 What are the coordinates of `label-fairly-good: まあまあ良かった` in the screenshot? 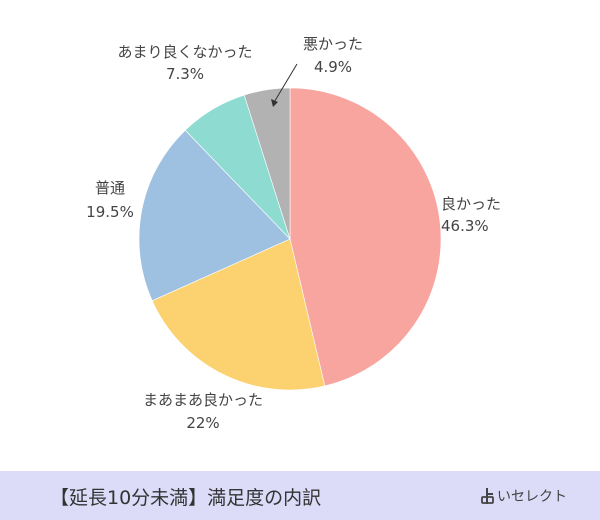 It's located at (203, 400).